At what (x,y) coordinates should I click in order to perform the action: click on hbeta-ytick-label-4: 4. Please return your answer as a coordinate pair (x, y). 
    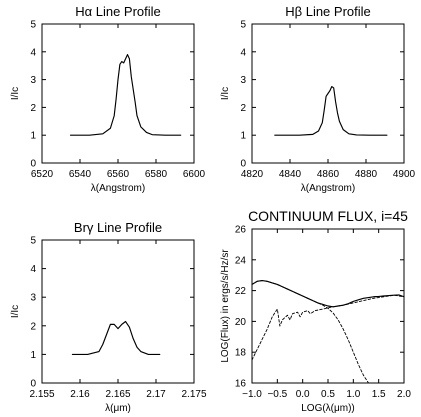
    Looking at the image, I should click on (243, 52).